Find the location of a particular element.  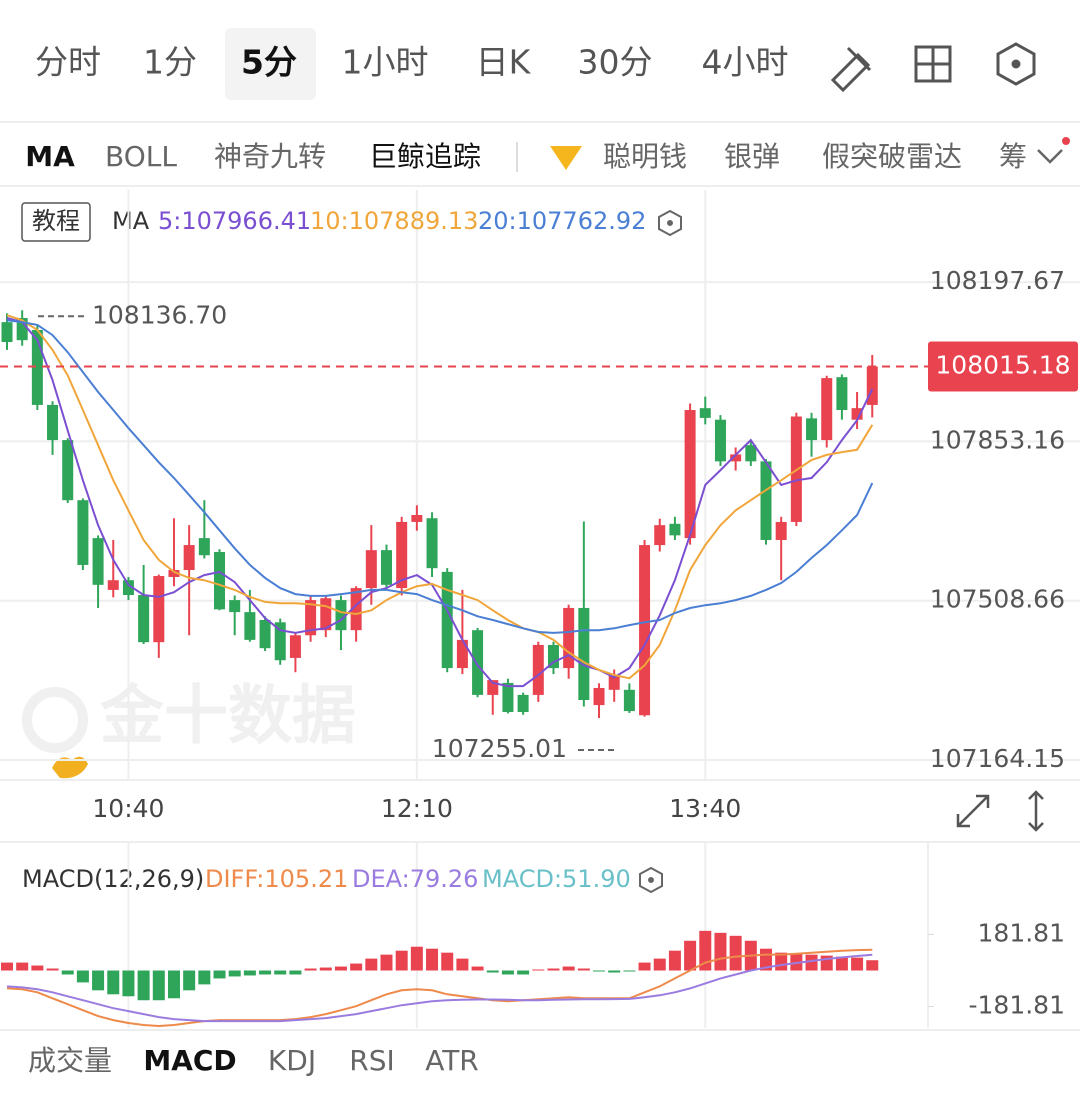

badge is located at coordinates (1066, 141).